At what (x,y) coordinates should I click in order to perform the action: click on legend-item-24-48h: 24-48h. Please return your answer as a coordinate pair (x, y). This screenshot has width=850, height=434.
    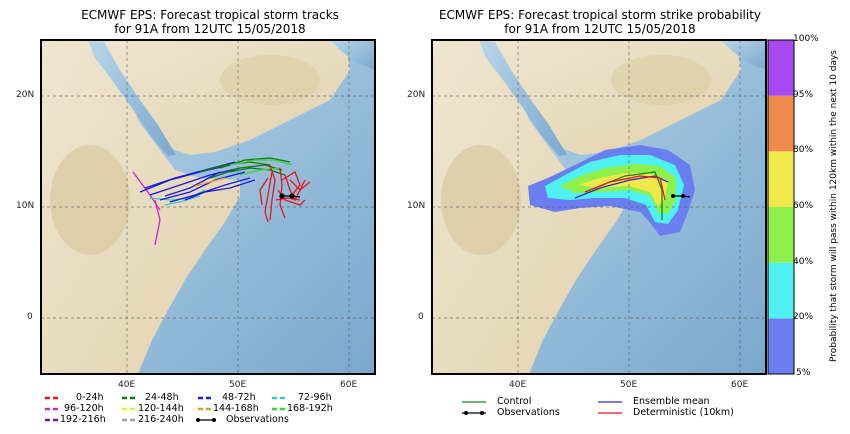
    Looking at the image, I should click on (162, 397).